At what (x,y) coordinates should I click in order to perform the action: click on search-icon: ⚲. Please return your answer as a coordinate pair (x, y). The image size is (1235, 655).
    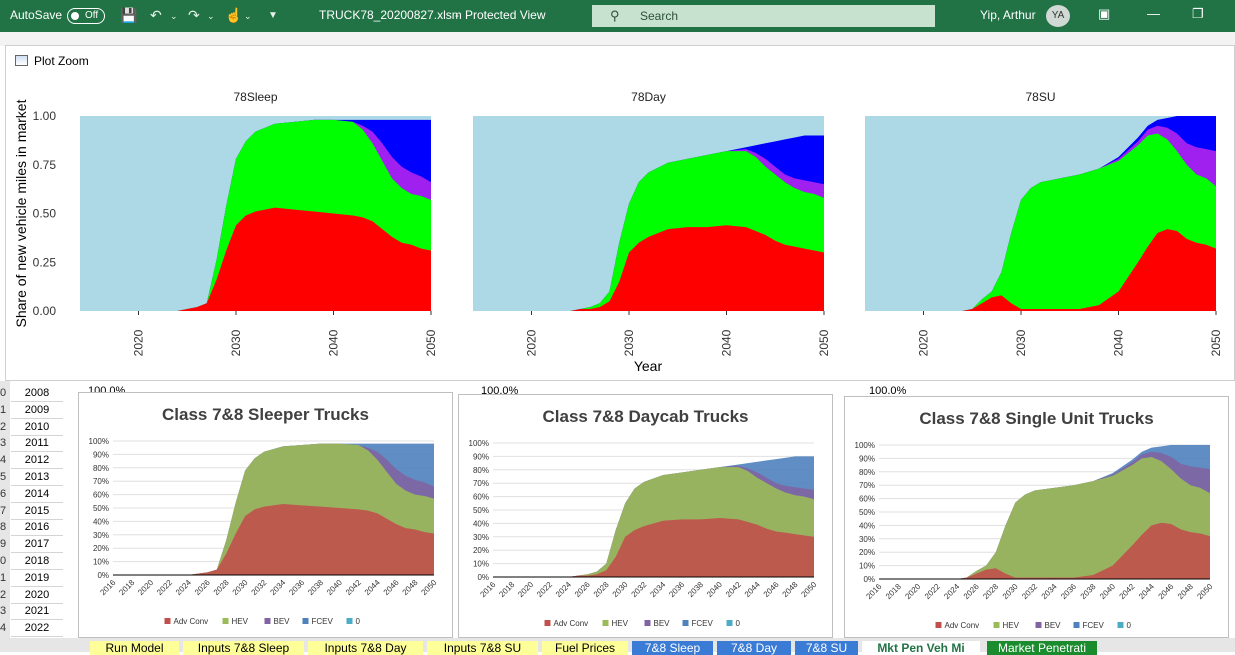
    Looking at the image, I should click on (615, 15).